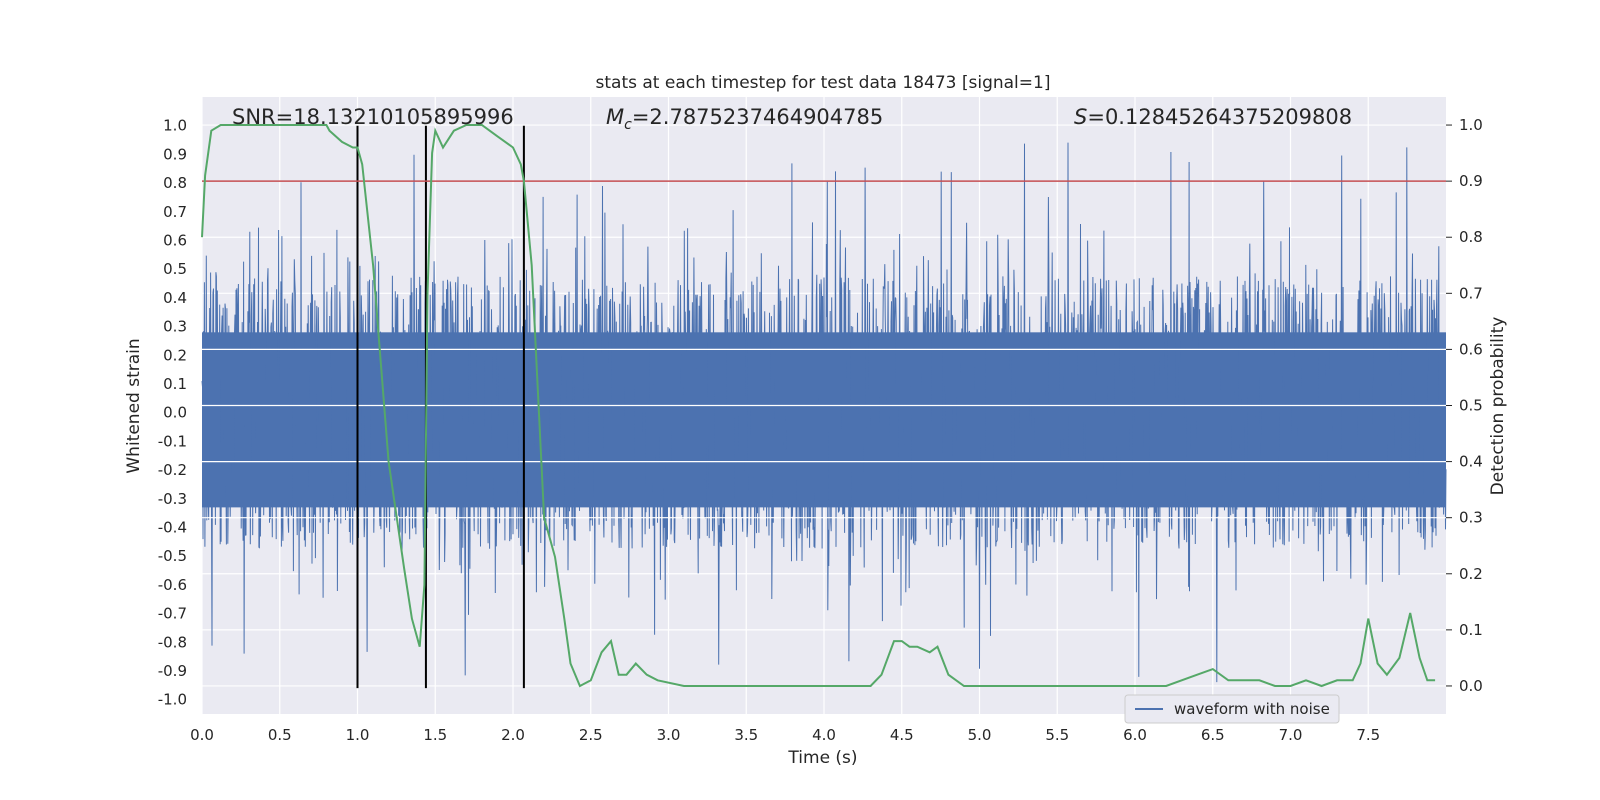 This screenshot has width=1600, height=800. What do you see at coordinates (1471, 686) in the screenshot?
I see `right-tick-label: 0.0` at bounding box center [1471, 686].